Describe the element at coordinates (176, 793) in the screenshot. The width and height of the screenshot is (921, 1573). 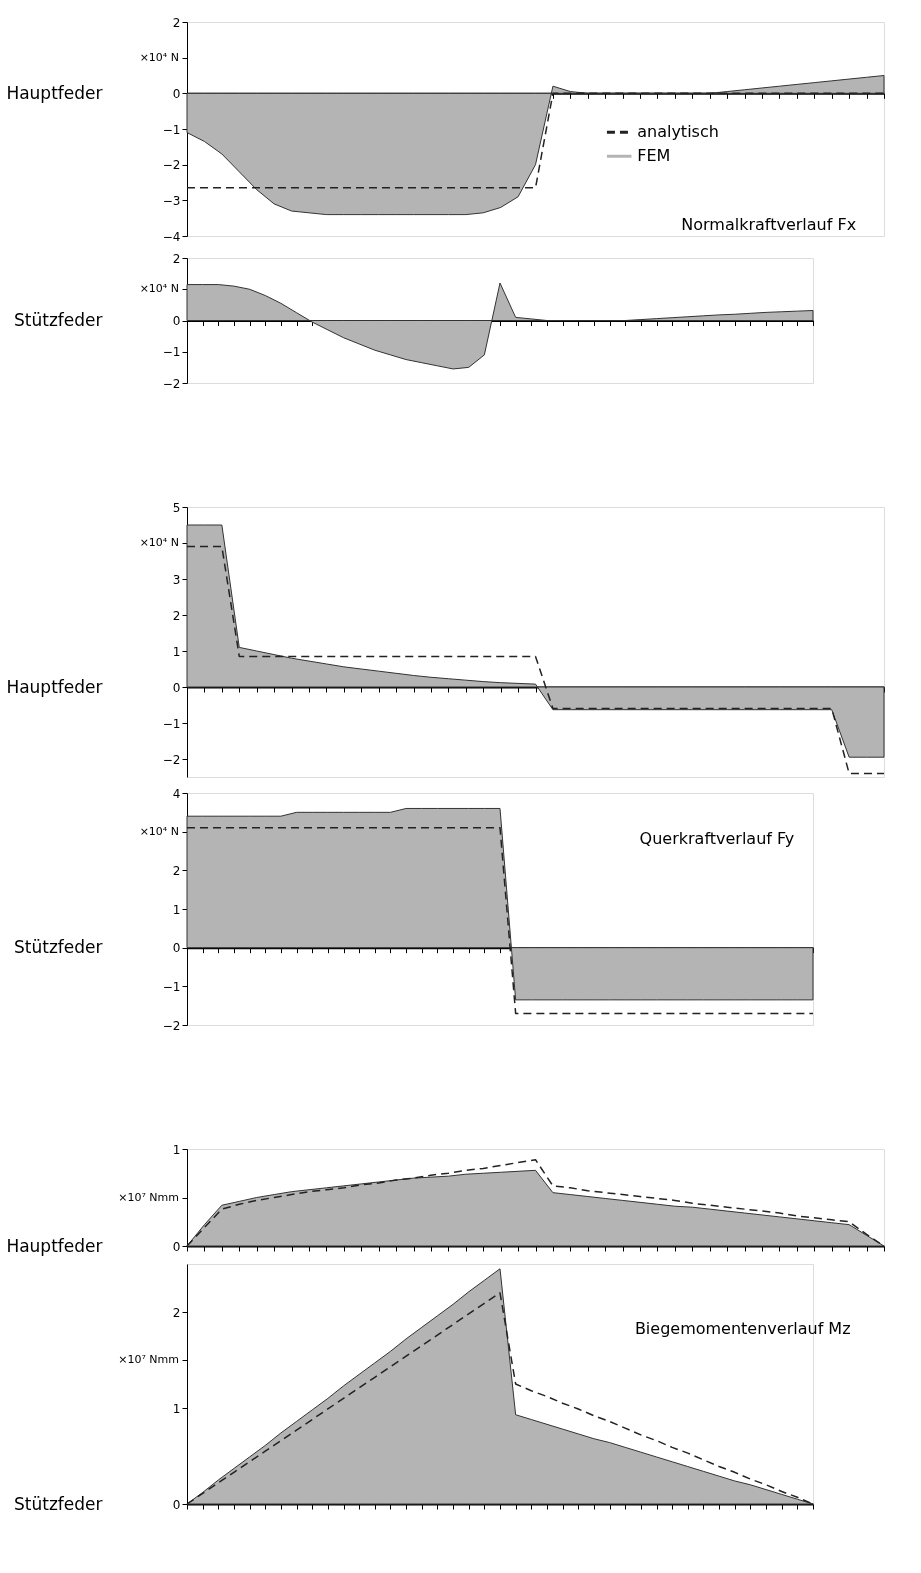
I see `y-tick-label: 4` at that location.